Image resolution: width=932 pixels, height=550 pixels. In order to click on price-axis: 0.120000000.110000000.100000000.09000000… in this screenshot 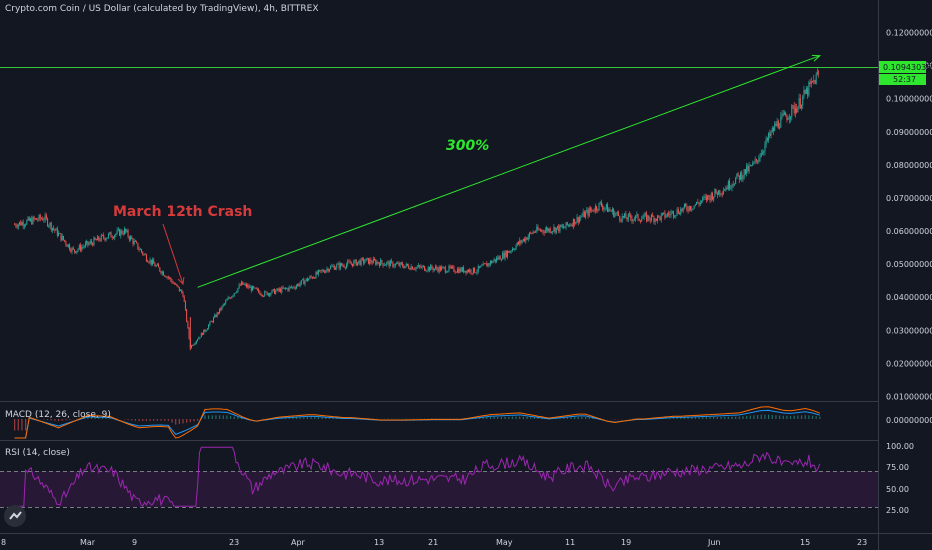, I will do `click(909, 272)`.